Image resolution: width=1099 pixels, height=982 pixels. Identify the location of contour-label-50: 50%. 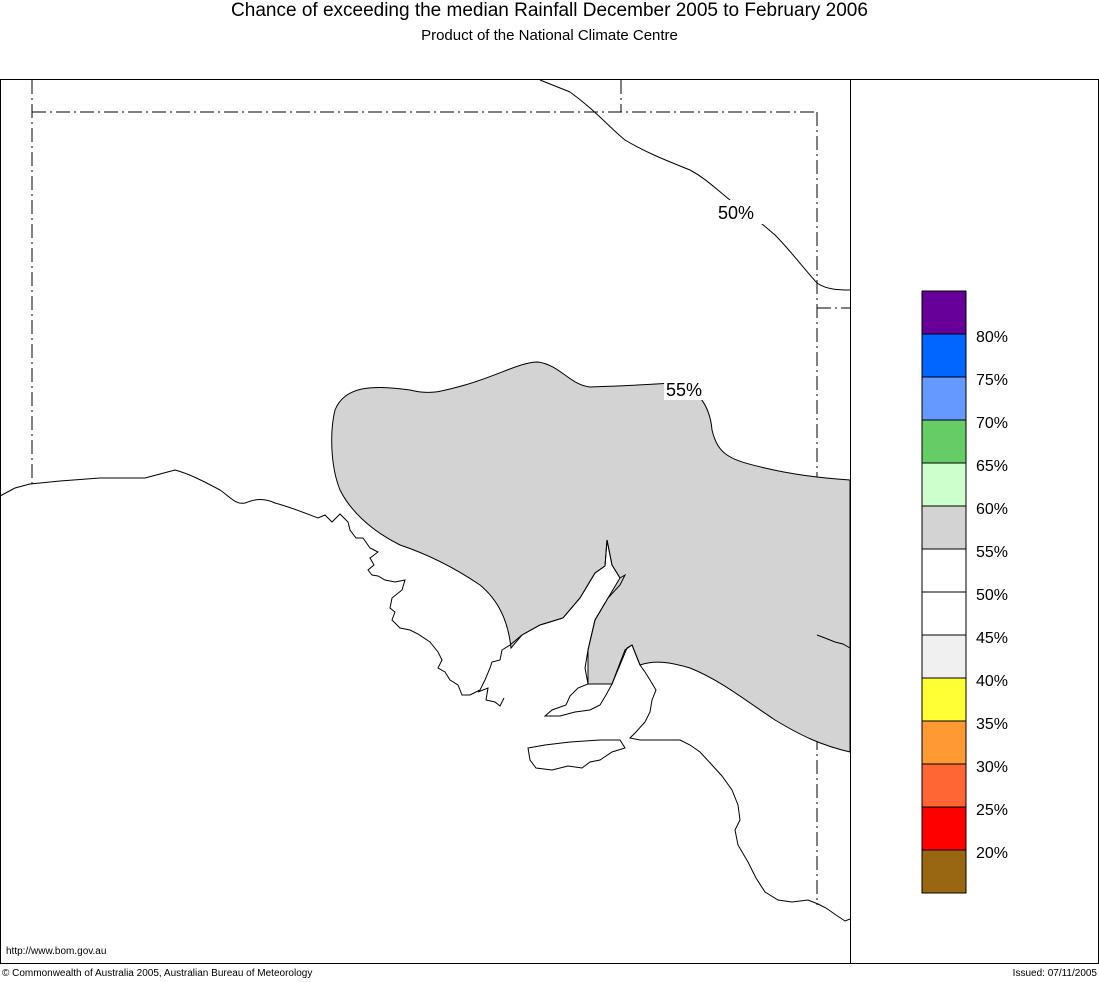
(736, 213).